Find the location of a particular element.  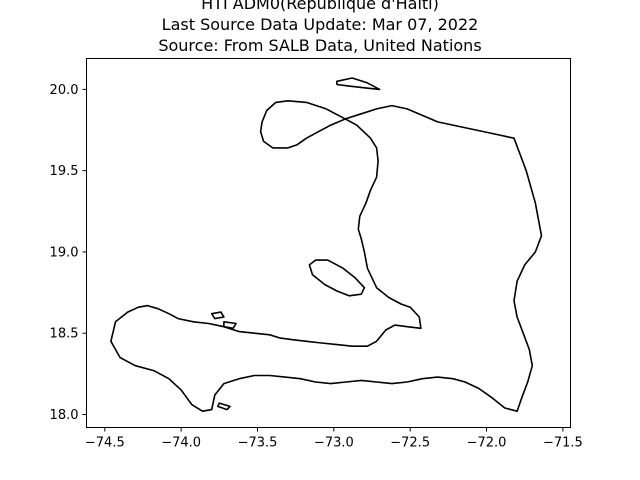

x-tick-label: −74.0 is located at coordinates (181, 443).